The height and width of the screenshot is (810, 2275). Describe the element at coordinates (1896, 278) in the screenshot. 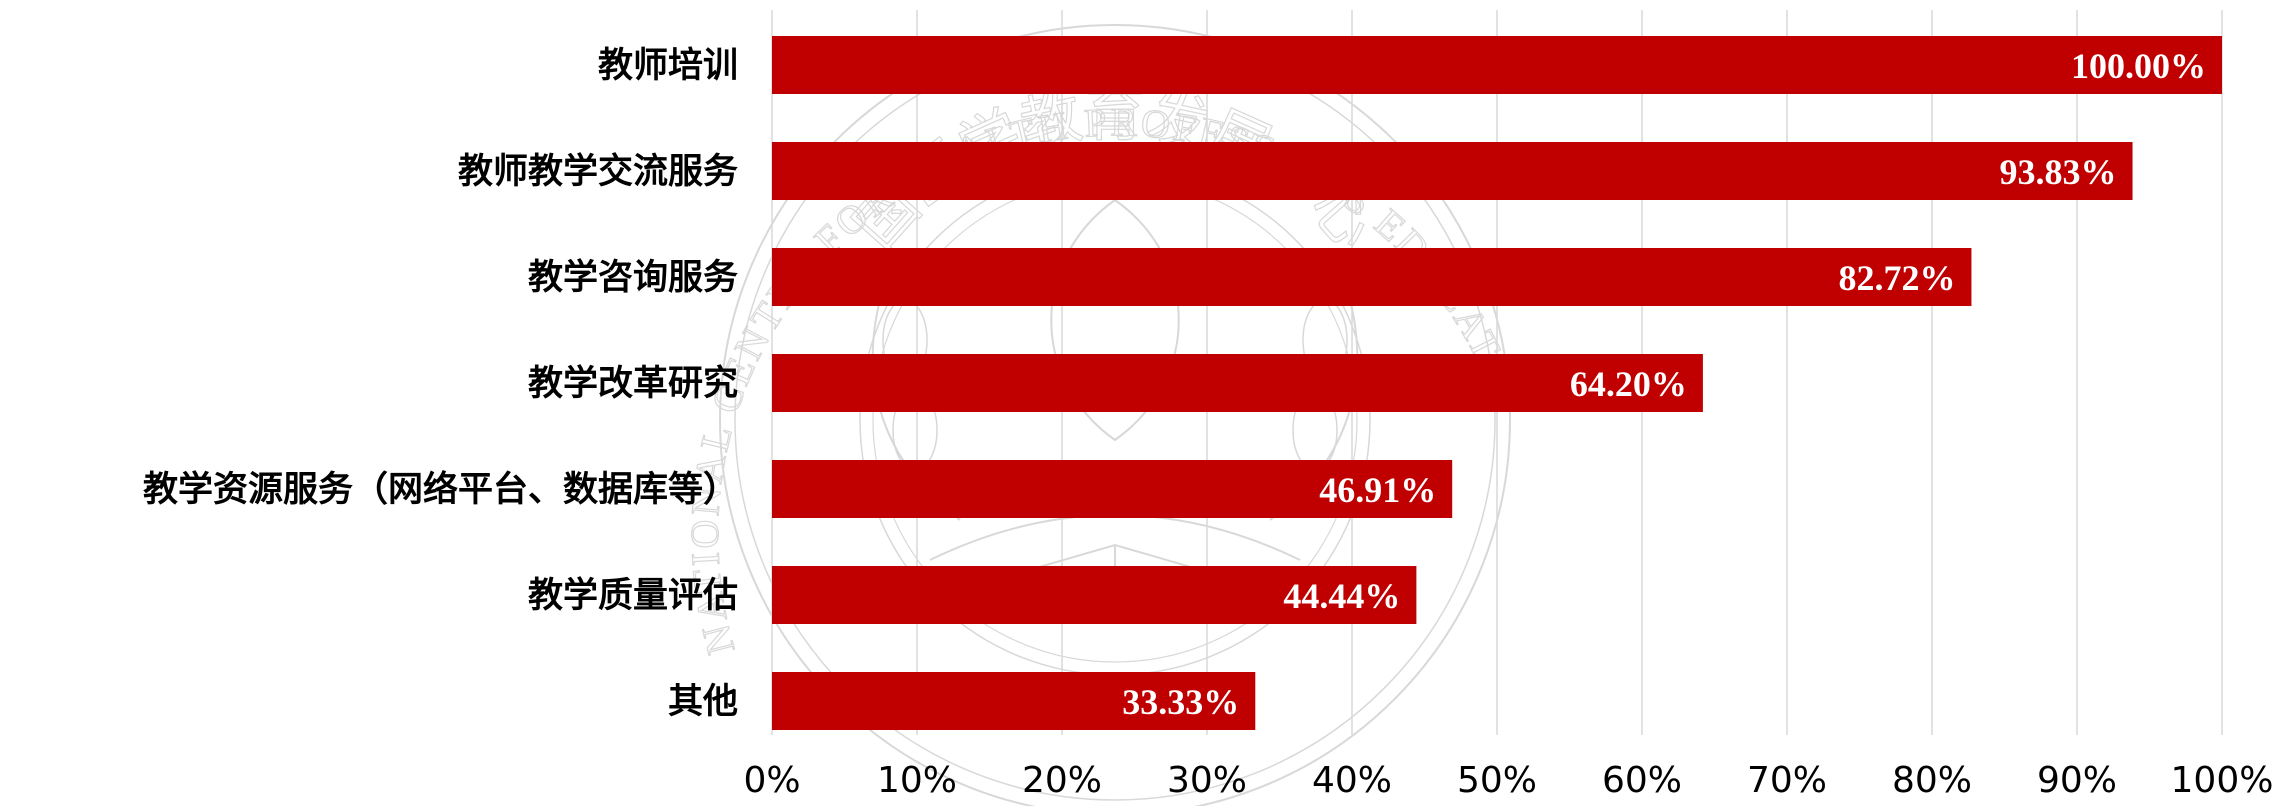

I see `data-label: 82.72%` at that location.